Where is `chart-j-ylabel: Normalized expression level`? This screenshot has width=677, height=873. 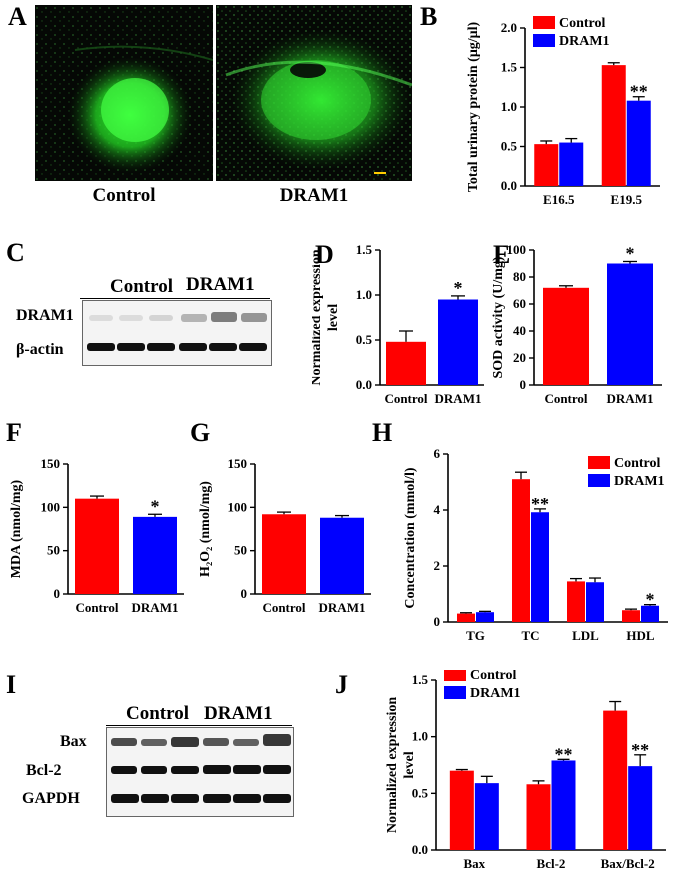 chart-j-ylabel: Normalized expression level is located at coordinates (401, 765).